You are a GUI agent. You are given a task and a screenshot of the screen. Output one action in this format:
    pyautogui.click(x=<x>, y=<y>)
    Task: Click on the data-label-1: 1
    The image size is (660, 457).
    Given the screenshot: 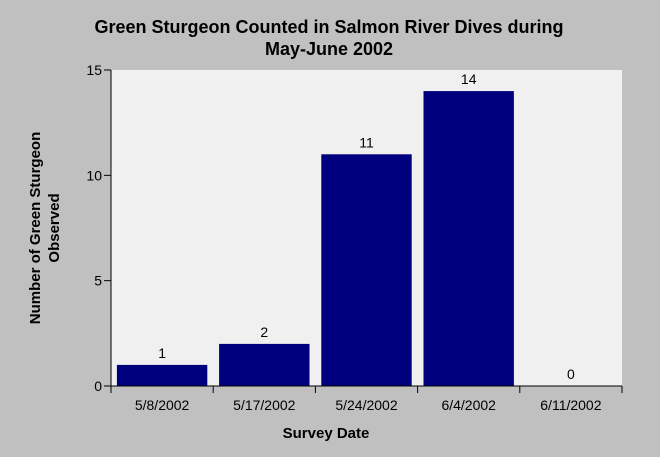 What is the action you would take?
    pyautogui.click(x=162, y=353)
    